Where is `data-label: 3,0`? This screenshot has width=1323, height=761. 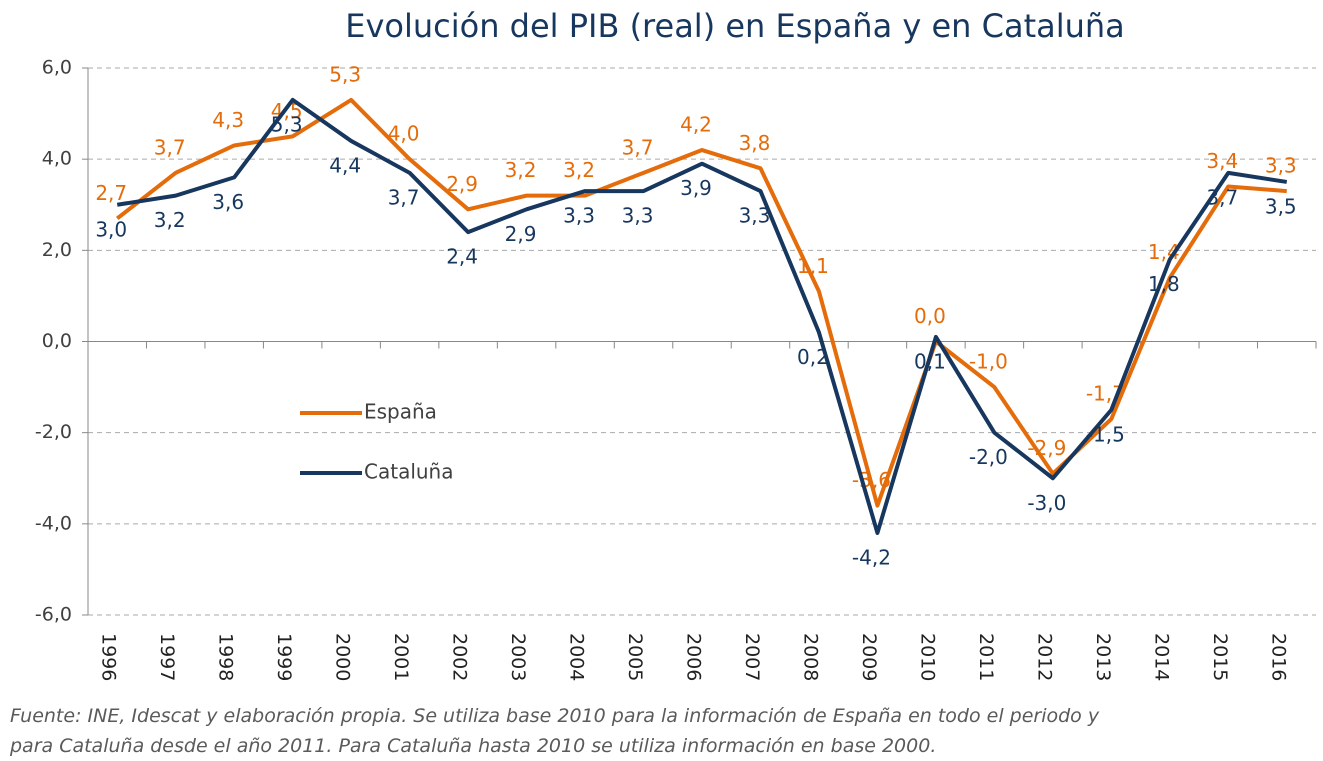
data-label: 3,0 is located at coordinates (111, 229).